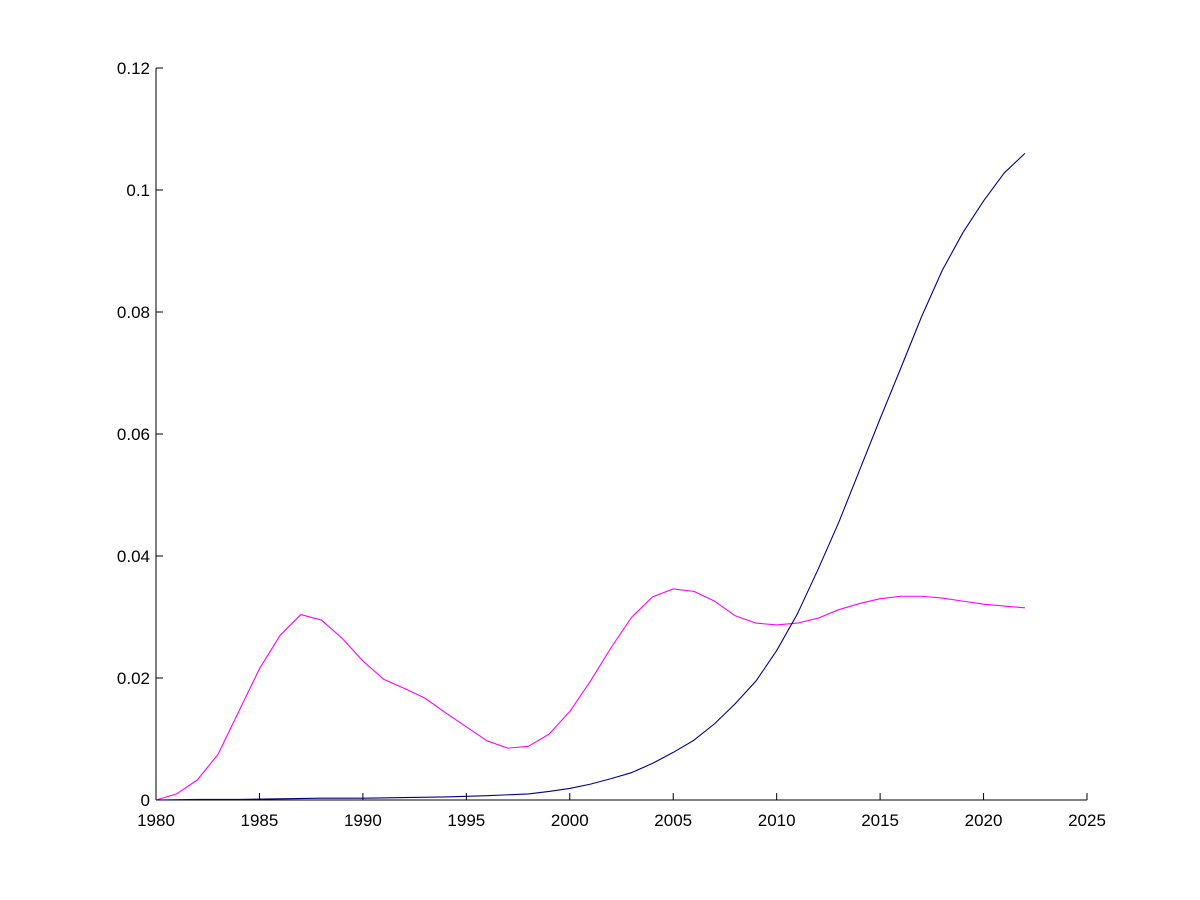  I want to click on y-tick-label: 0.02, so click(133, 678).